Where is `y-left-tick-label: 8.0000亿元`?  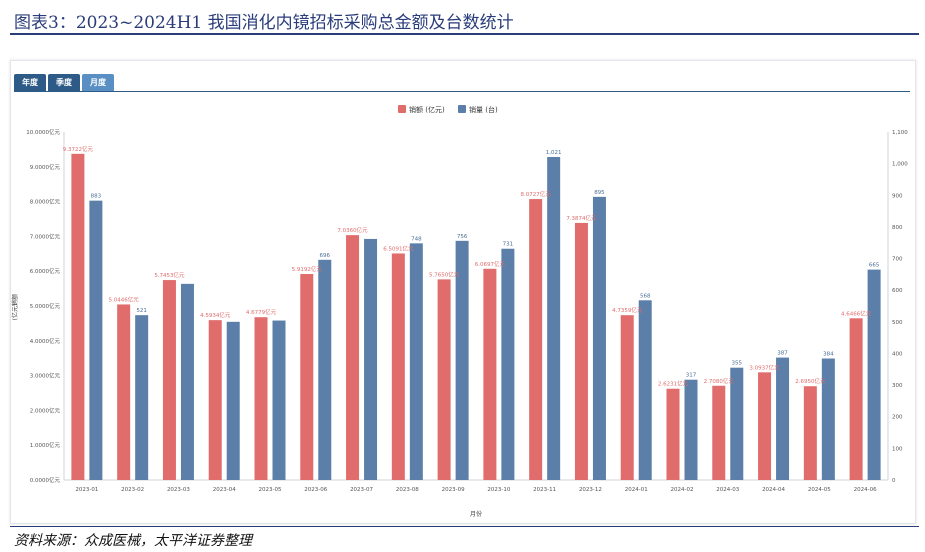
y-left-tick-label: 8.0000亿元 is located at coordinates (45, 202).